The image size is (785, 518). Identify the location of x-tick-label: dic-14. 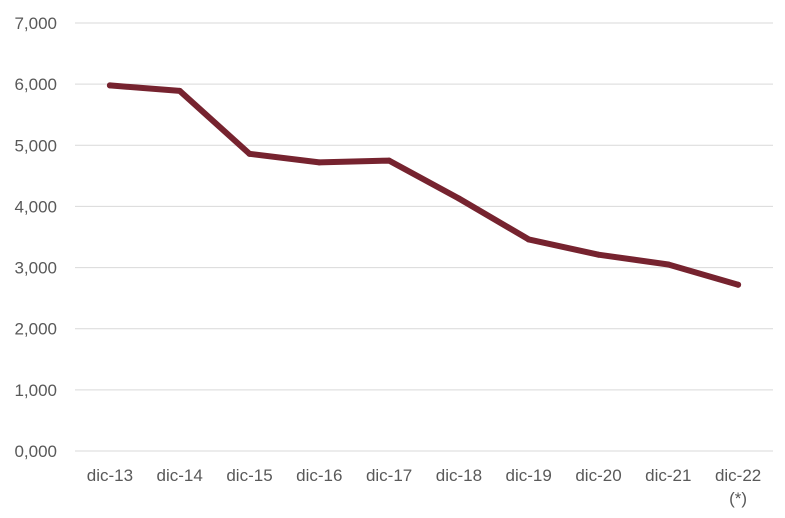
(180, 475).